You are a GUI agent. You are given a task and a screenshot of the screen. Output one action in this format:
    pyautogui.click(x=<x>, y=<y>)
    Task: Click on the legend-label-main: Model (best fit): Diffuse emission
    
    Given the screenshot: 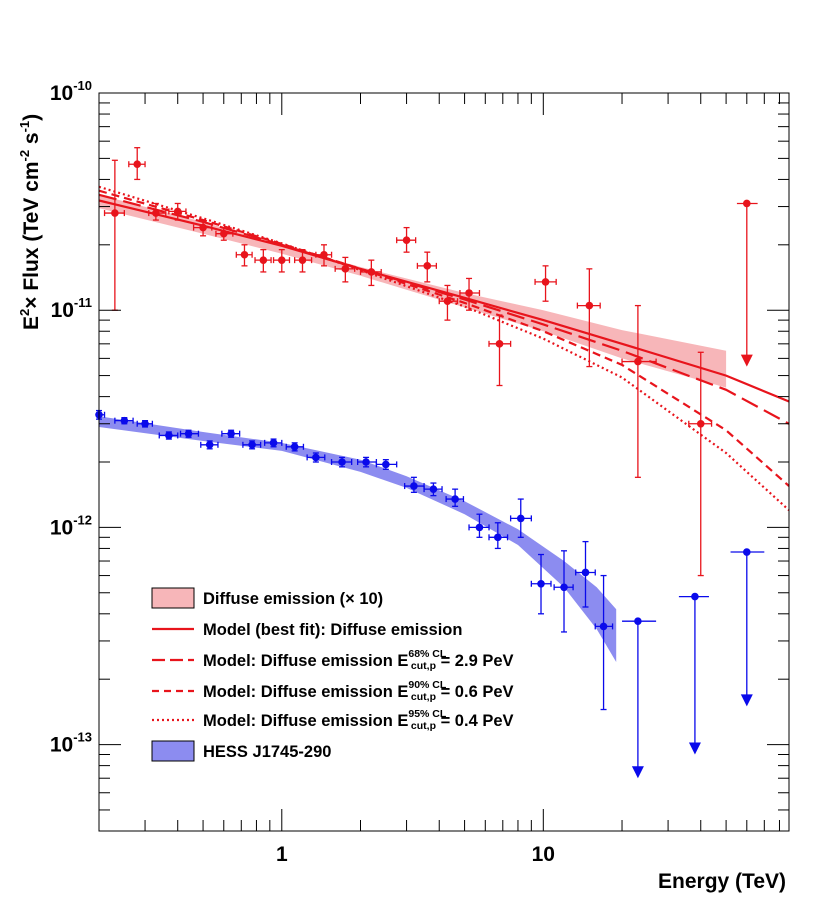 What is the action you would take?
    pyautogui.click(x=332, y=630)
    